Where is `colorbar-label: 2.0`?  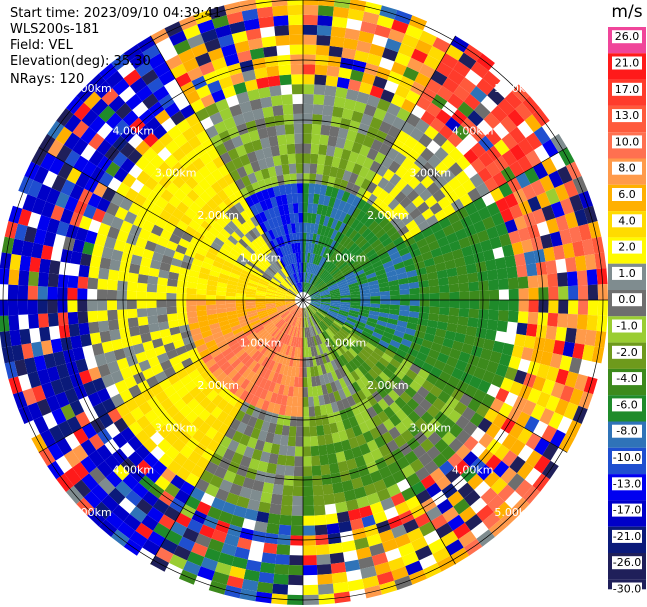 colorbar-label: 2.0 is located at coordinates (627, 247).